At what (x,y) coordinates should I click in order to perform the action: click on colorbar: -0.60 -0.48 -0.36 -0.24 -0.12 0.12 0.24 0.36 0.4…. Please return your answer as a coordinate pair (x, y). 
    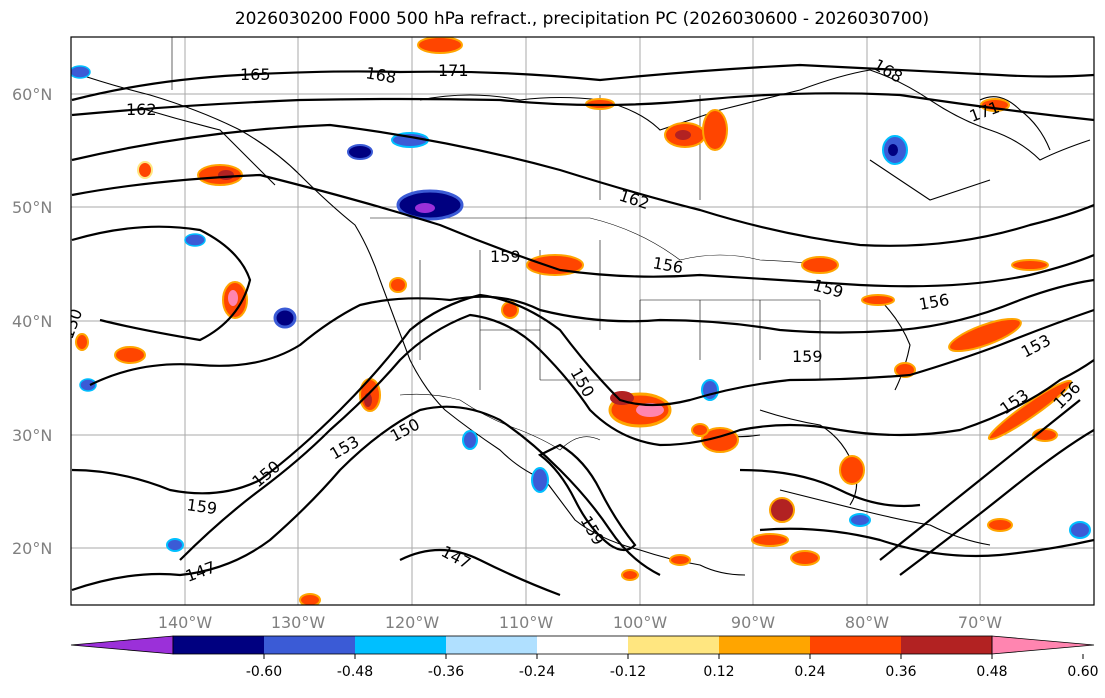
    Looking at the image, I should click on (584, 657).